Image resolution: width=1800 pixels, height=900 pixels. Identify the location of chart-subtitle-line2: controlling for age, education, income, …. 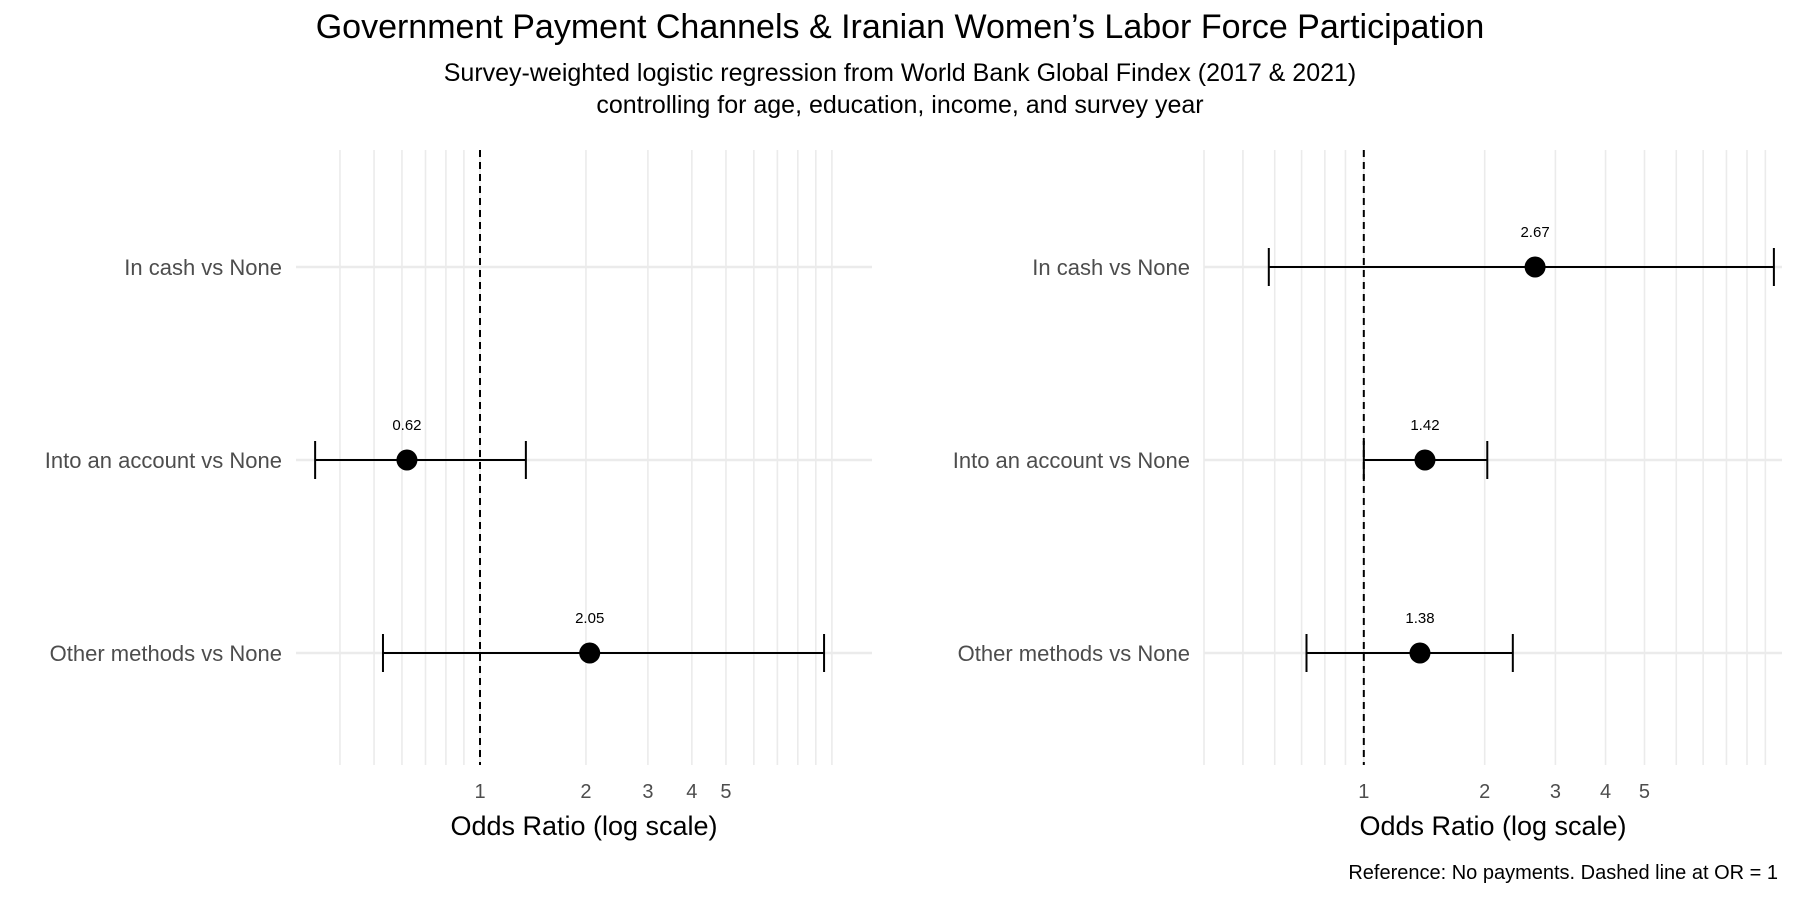
(900, 105).